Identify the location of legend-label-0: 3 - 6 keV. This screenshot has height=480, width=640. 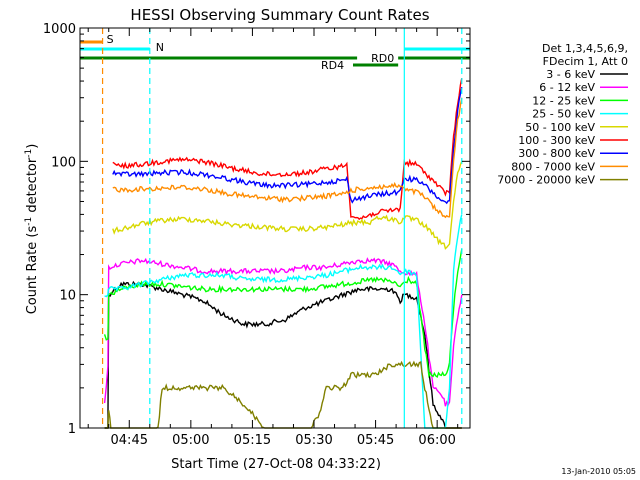
(570, 74).